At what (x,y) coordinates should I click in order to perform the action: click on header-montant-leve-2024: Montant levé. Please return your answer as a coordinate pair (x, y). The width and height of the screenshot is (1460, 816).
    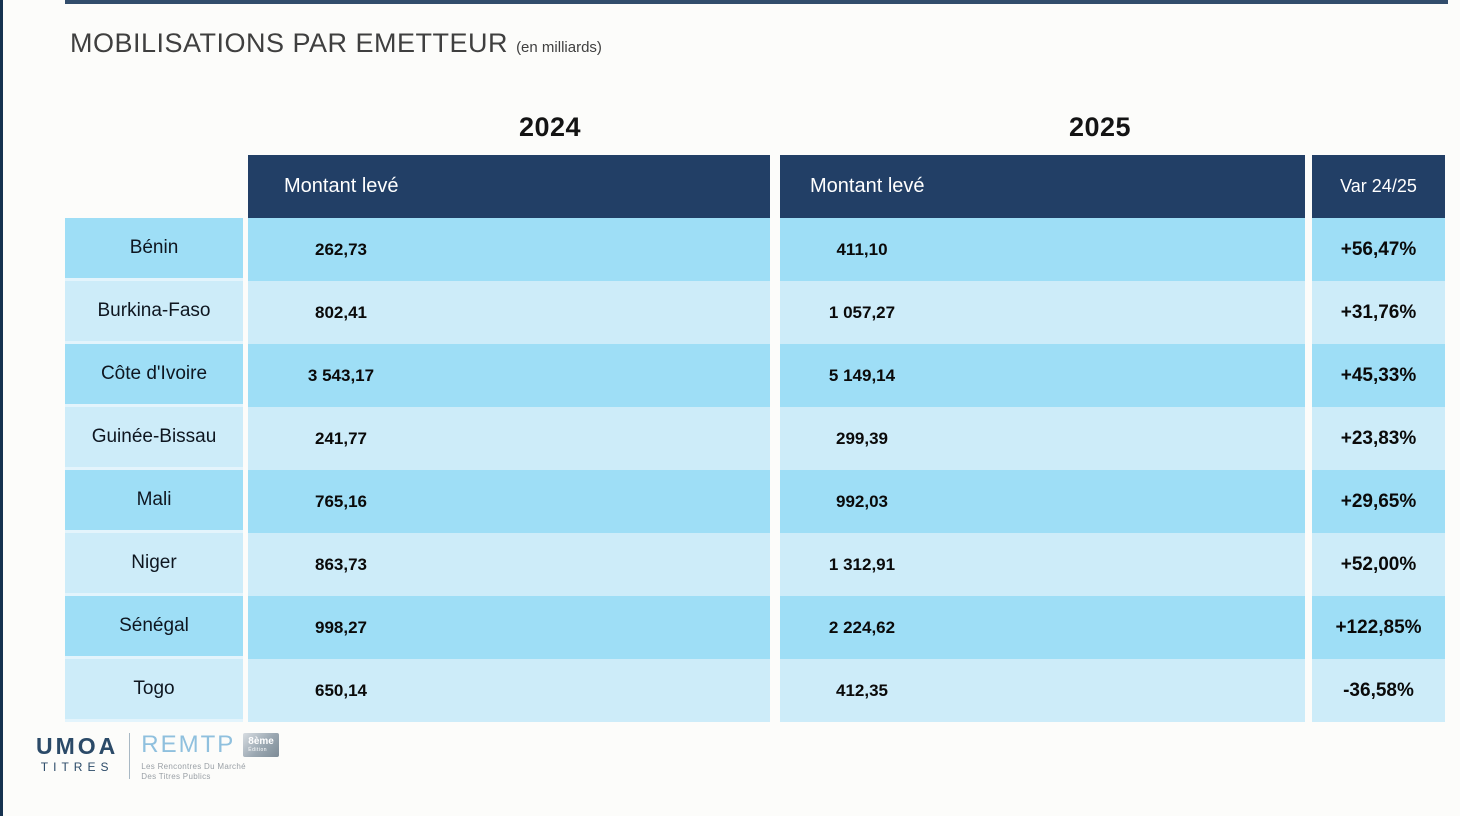
    Looking at the image, I should click on (509, 186).